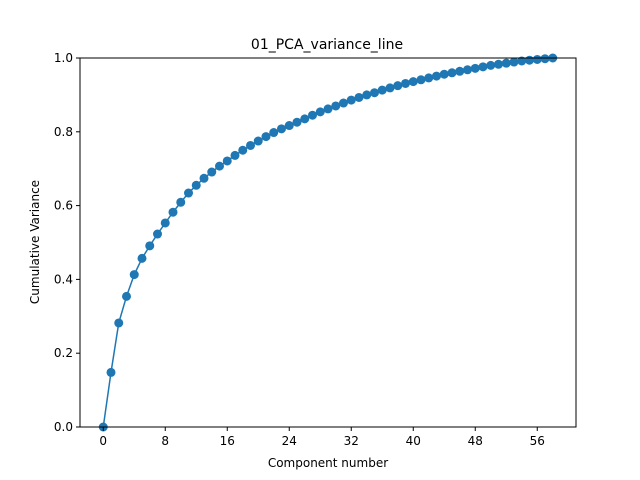  What do you see at coordinates (35, 242) in the screenshot?
I see `y-axis-label: Cumulative Variance` at bounding box center [35, 242].